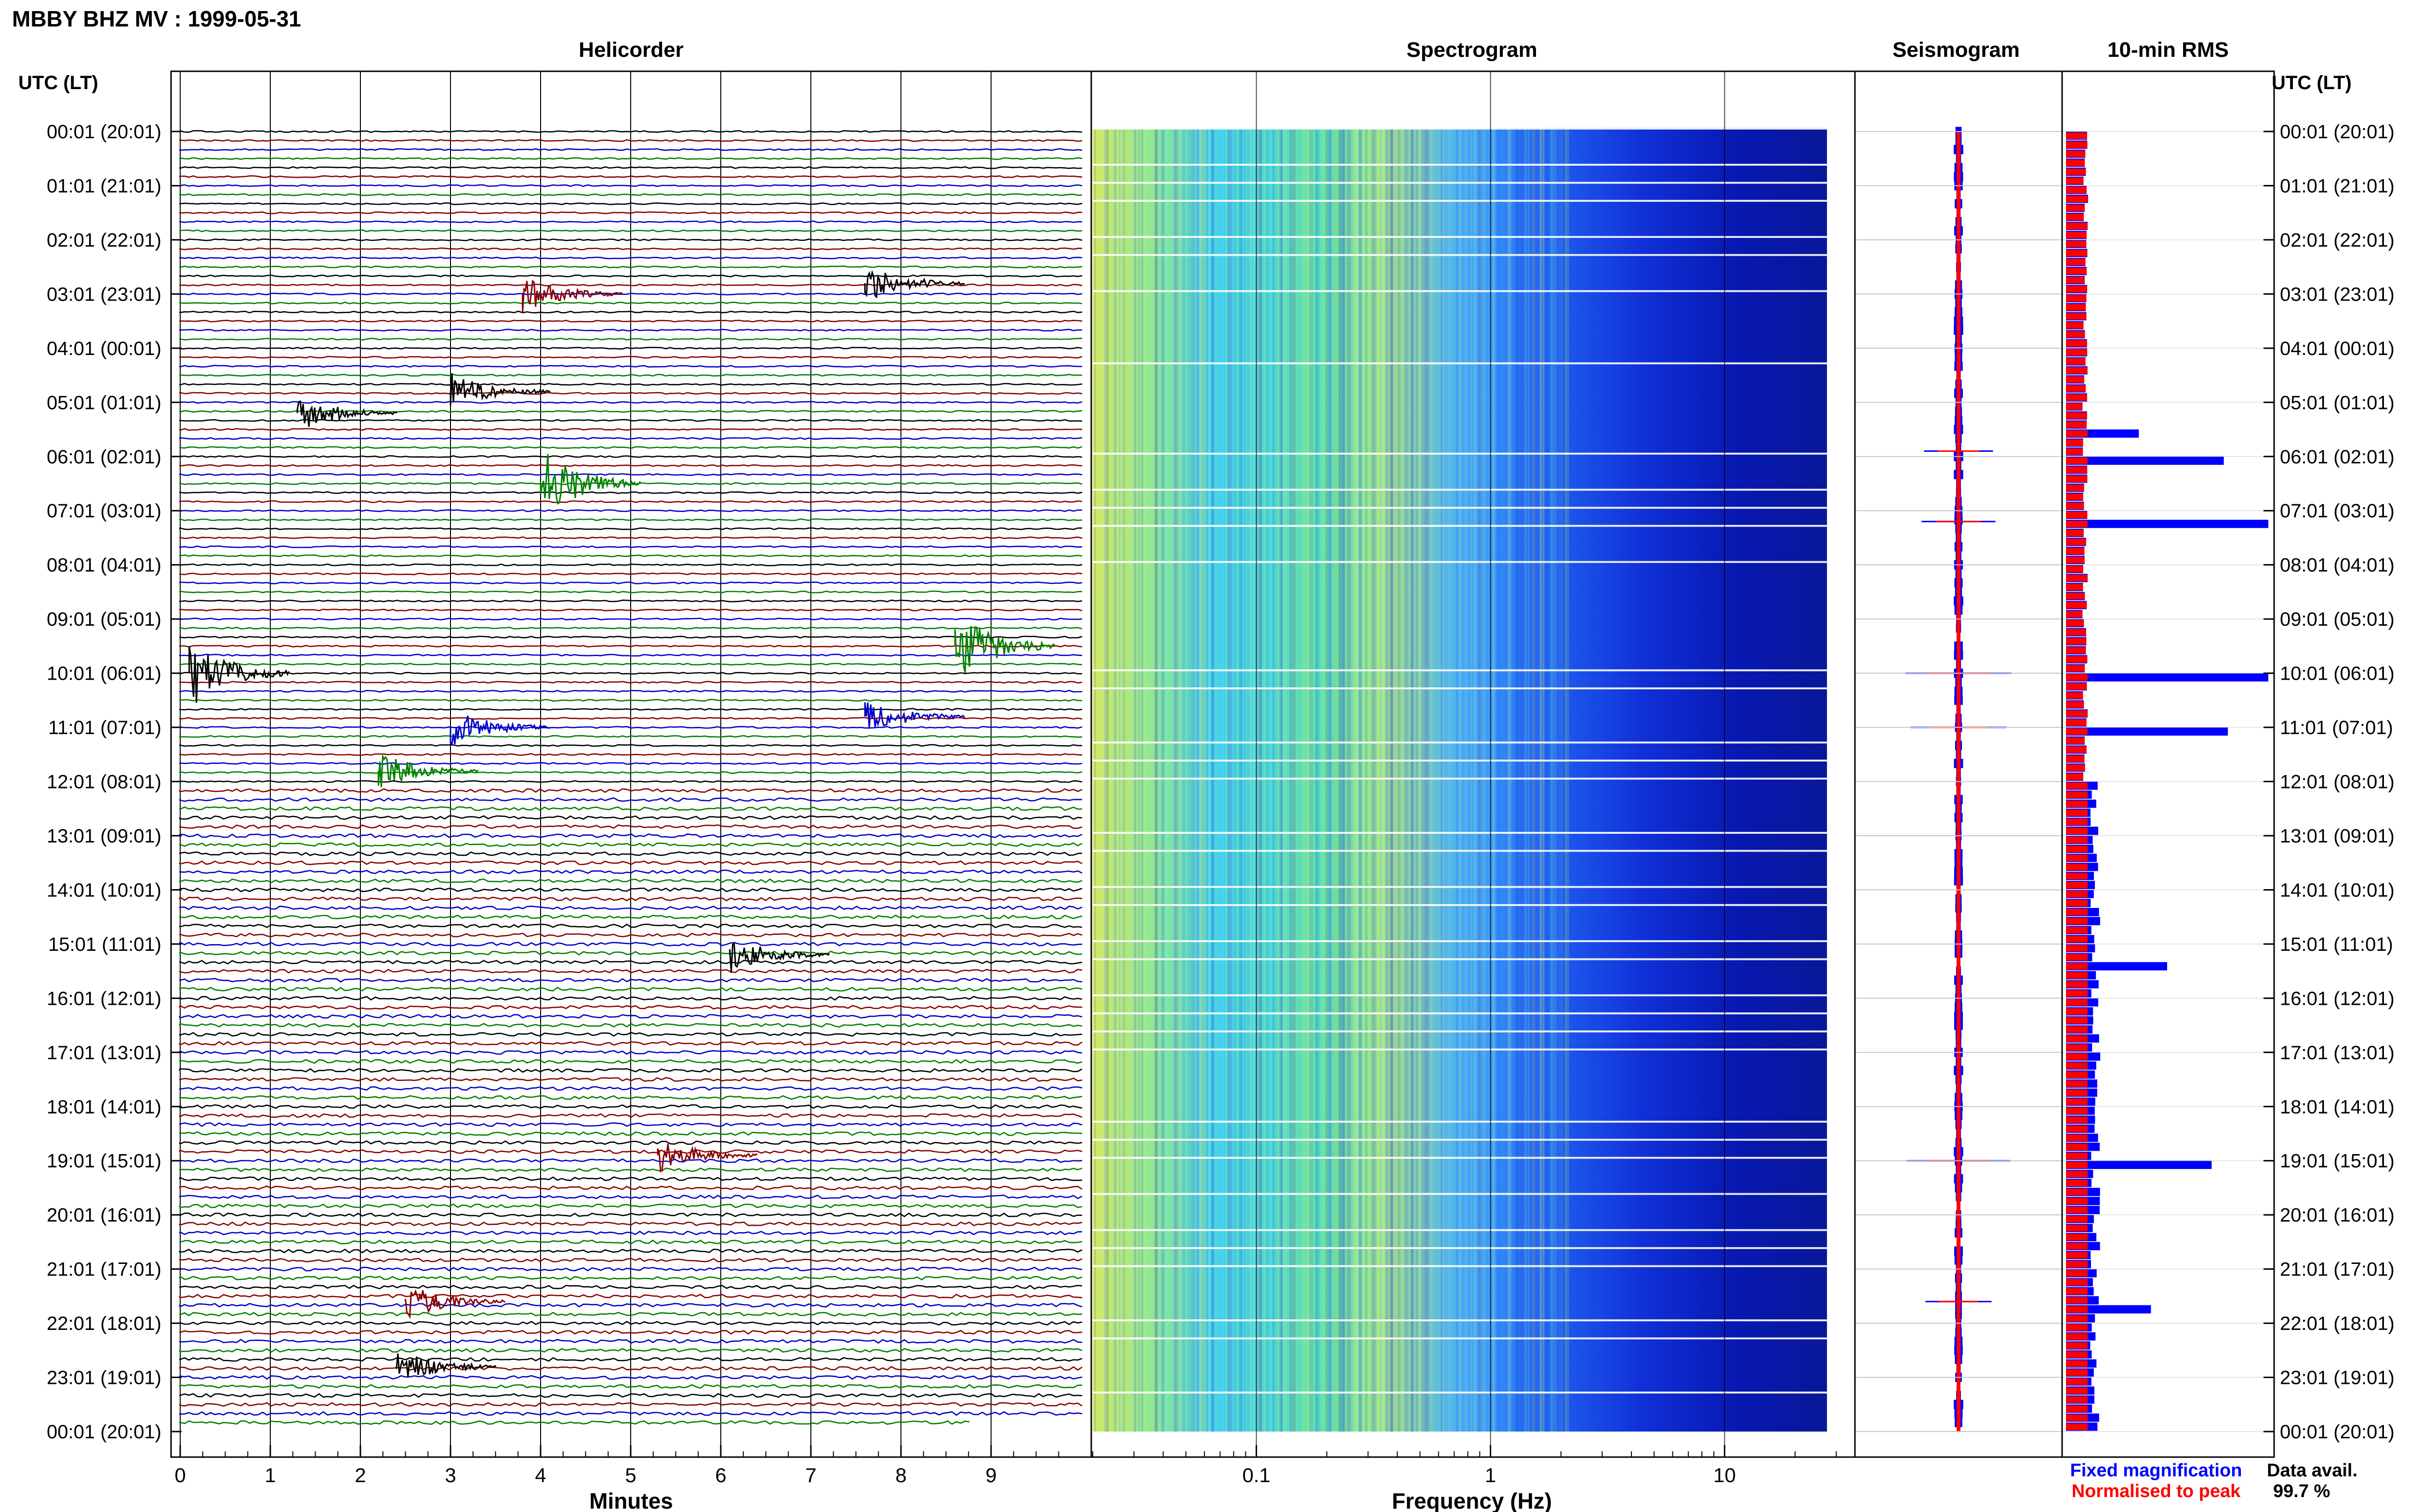  What do you see at coordinates (2337, 673) in the screenshot?
I see `utc-tick-label-right: 10:01 (06:01)` at bounding box center [2337, 673].